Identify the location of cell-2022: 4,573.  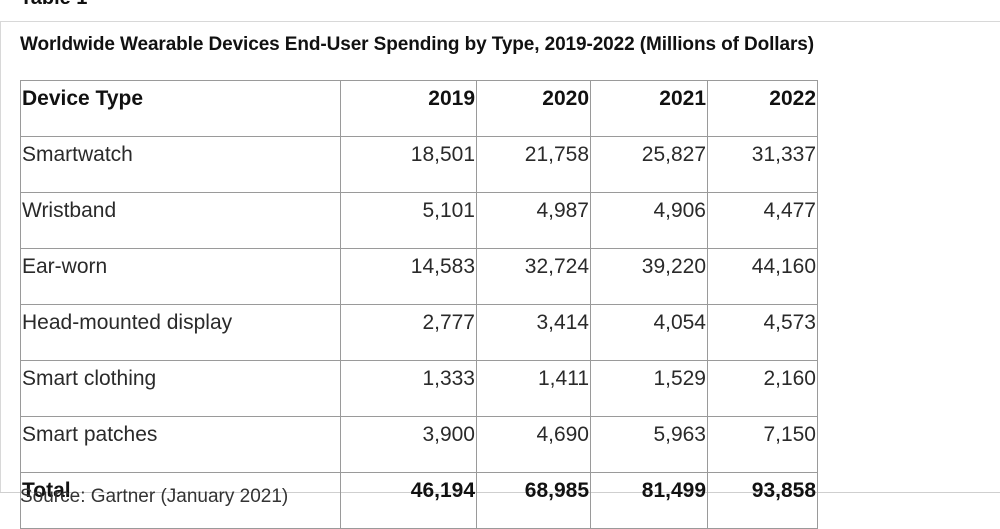
(762, 332).